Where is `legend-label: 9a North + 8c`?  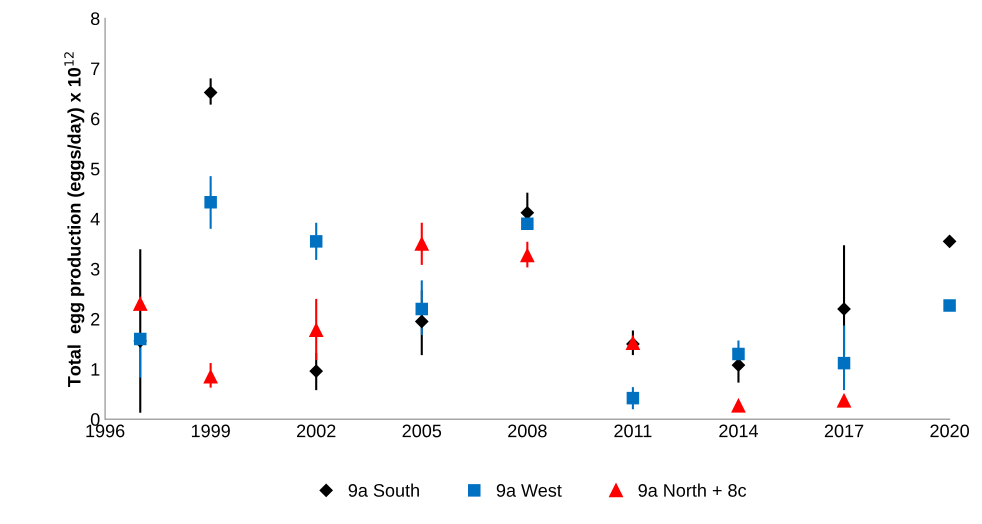
legend-label: 9a North + 8c is located at coordinates (692, 490).